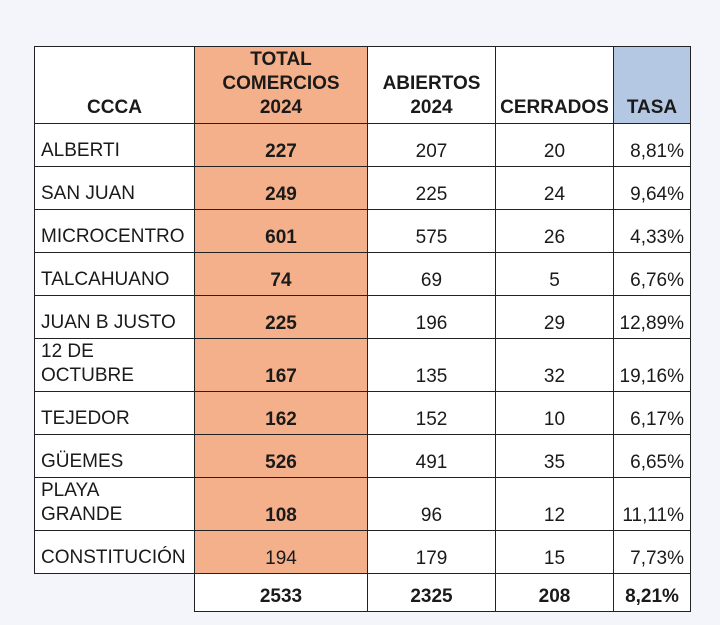 Image resolution: width=720 pixels, height=625 pixels. I want to click on table-row: PLAYA GRANDE 108 96 12 11,11%, so click(362, 504).